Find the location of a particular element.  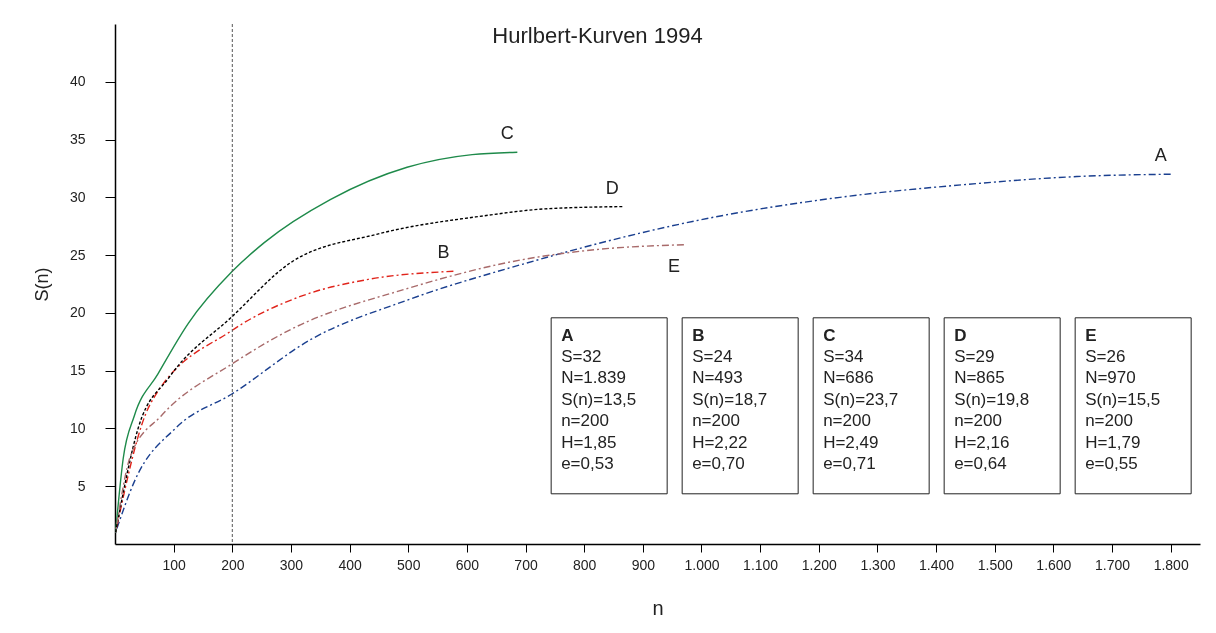

x-tick-label: 600 is located at coordinates (467, 564).